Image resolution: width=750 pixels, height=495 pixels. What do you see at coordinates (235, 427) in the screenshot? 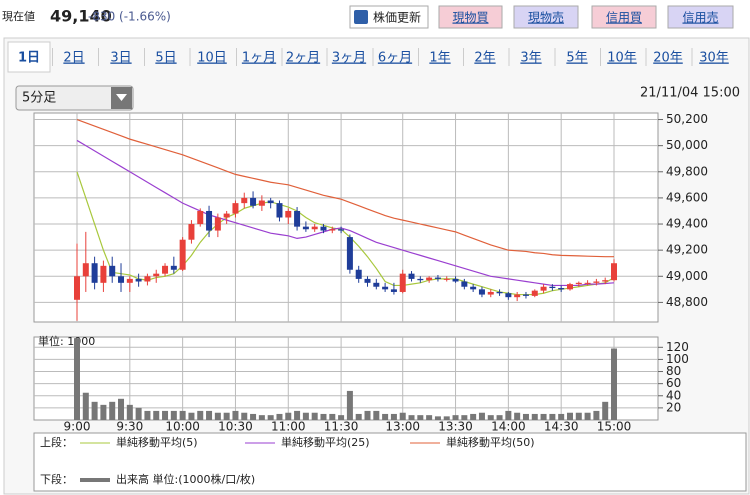
I see `x-tick-label: 10:30` at bounding box center [235, 427].